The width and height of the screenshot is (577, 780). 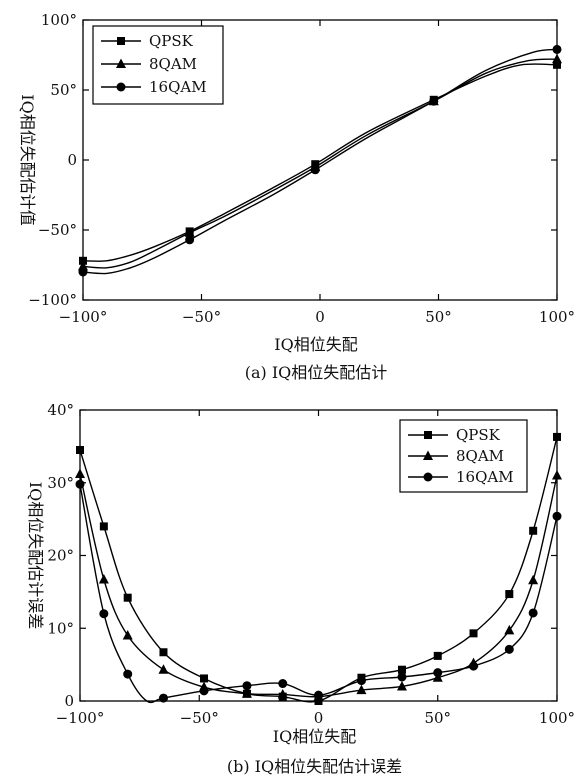 I want to click on y-tick-label: 10°, so click(x=60, y=628).